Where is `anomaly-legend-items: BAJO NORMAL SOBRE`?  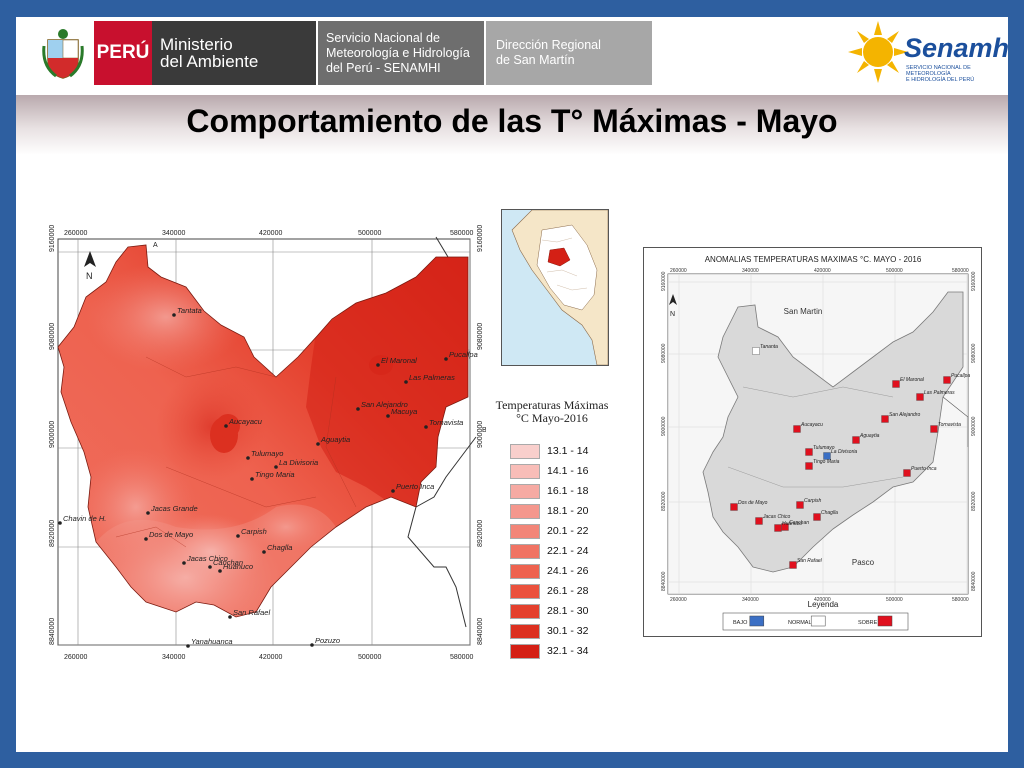 anomaly-legend-items: BAJO NORMAL SOBRE is located at coordinates (813, 621).